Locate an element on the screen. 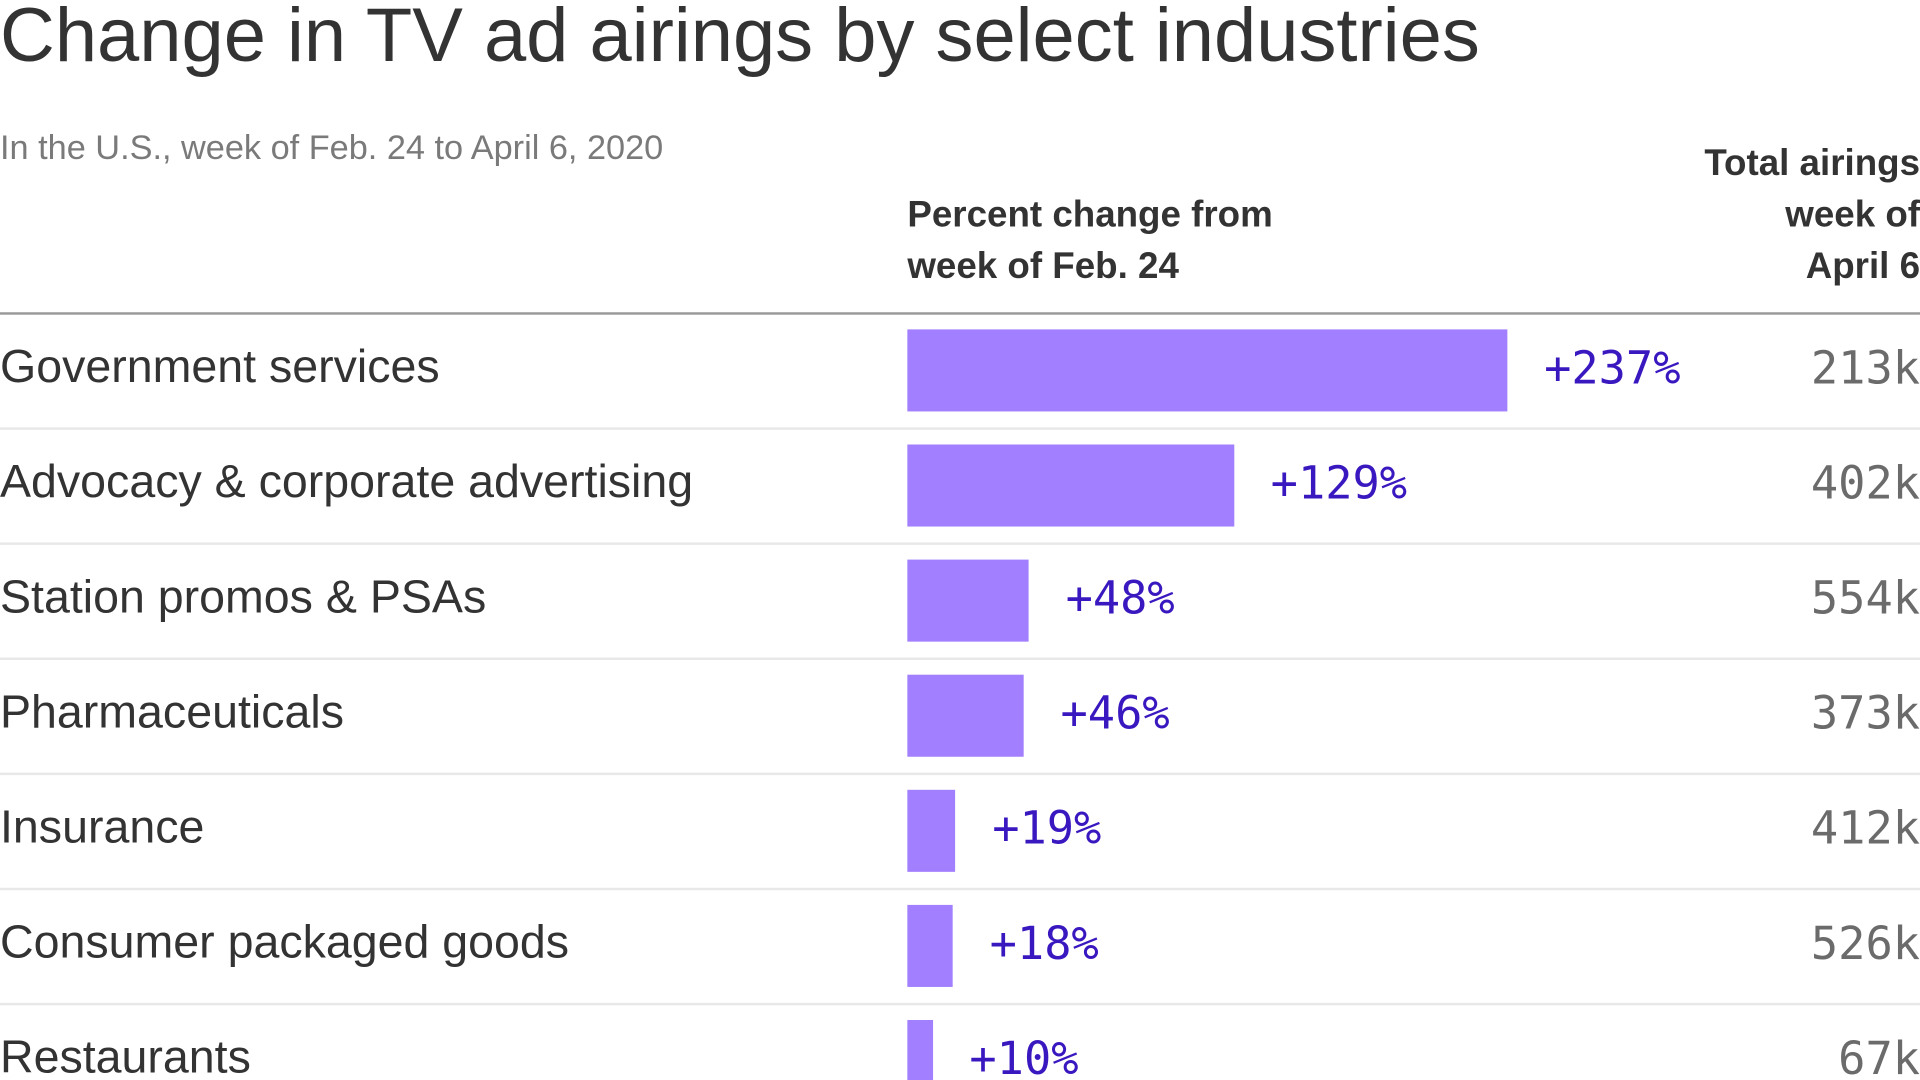 The height and width of the screenshot is (1080, 1920). table-row: Station promos & PSAs +48% 554k is located at coordinates (960, 603).